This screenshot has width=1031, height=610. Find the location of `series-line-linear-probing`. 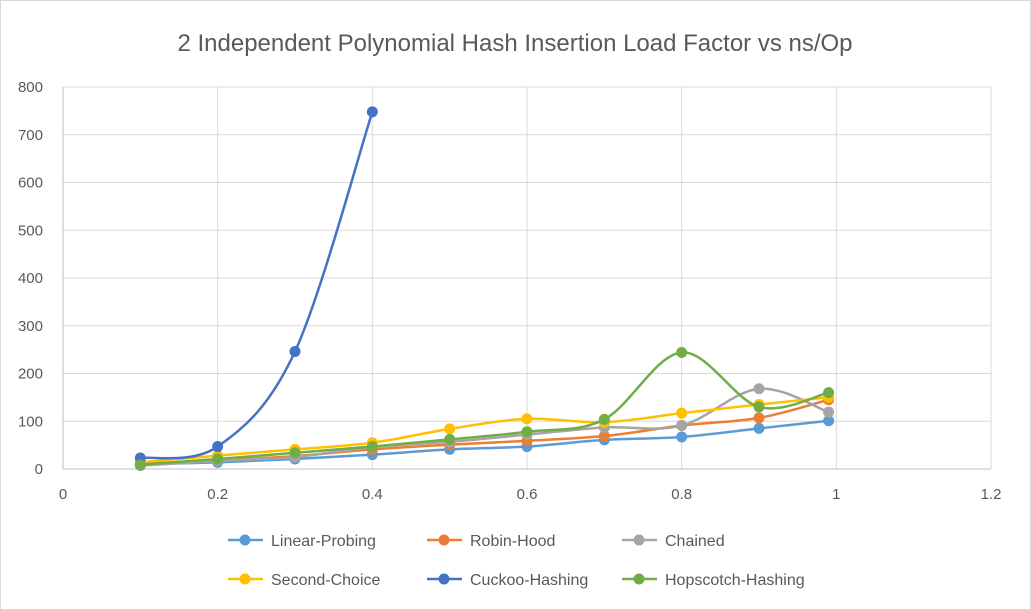

series-line-linear-probing is located at coordinates (484, 442).